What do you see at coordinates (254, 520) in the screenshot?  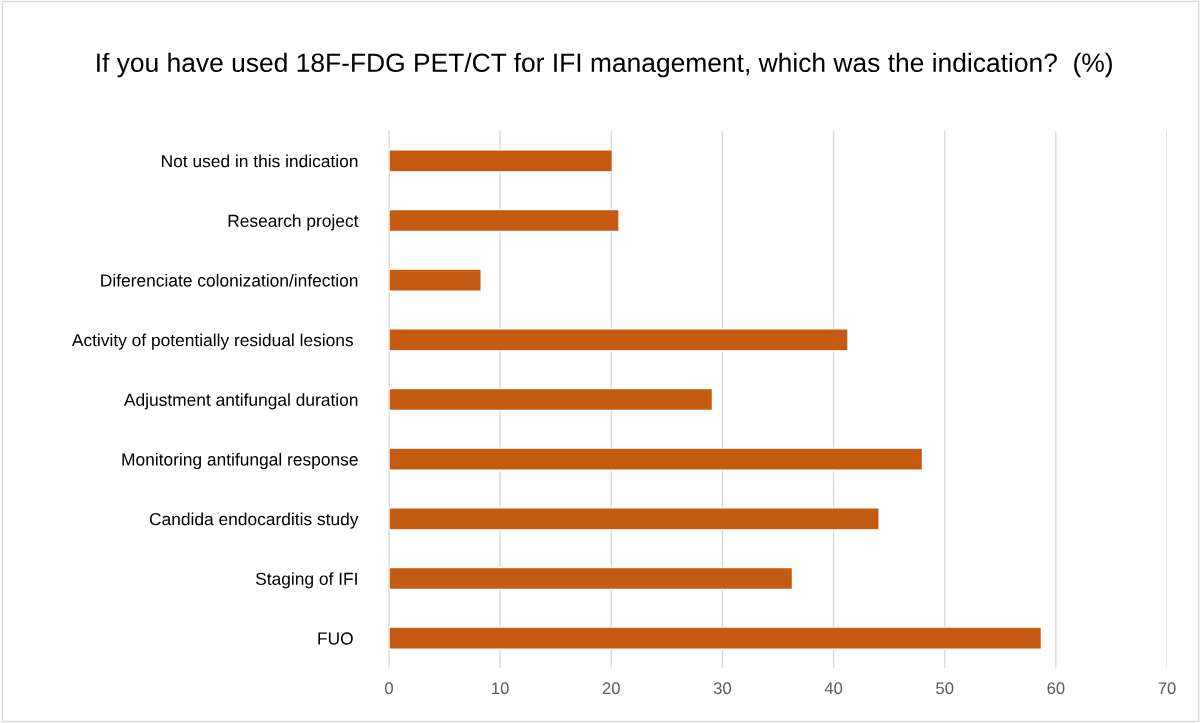 I see `y-tick-label: Candida endocarditis study` at bounding box center [254, 520].